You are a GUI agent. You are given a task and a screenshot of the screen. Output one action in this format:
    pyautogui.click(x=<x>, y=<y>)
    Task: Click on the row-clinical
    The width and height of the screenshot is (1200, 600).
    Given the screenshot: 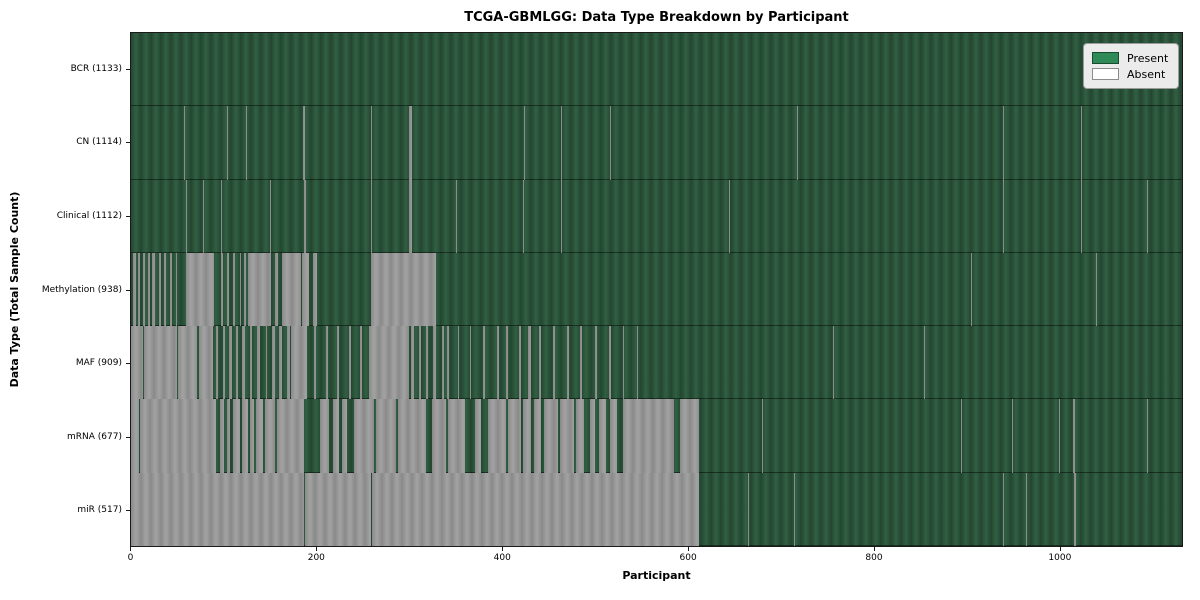 What is the action you would take?
    pyautogui.click(x=656, y=216)
    